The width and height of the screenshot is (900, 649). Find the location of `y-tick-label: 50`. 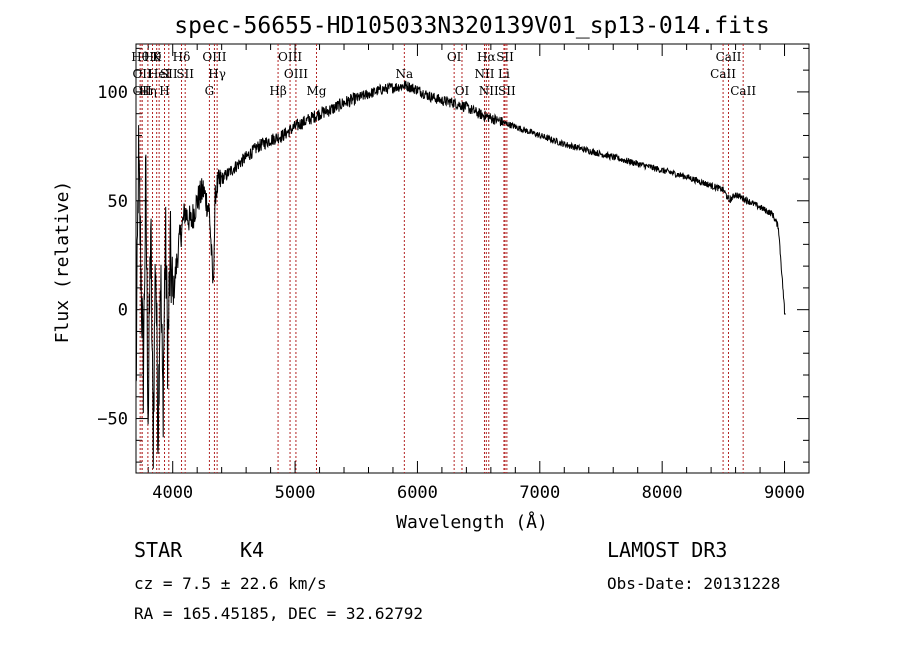

y-tick-label: 50 is located at coordinates (118, 202).